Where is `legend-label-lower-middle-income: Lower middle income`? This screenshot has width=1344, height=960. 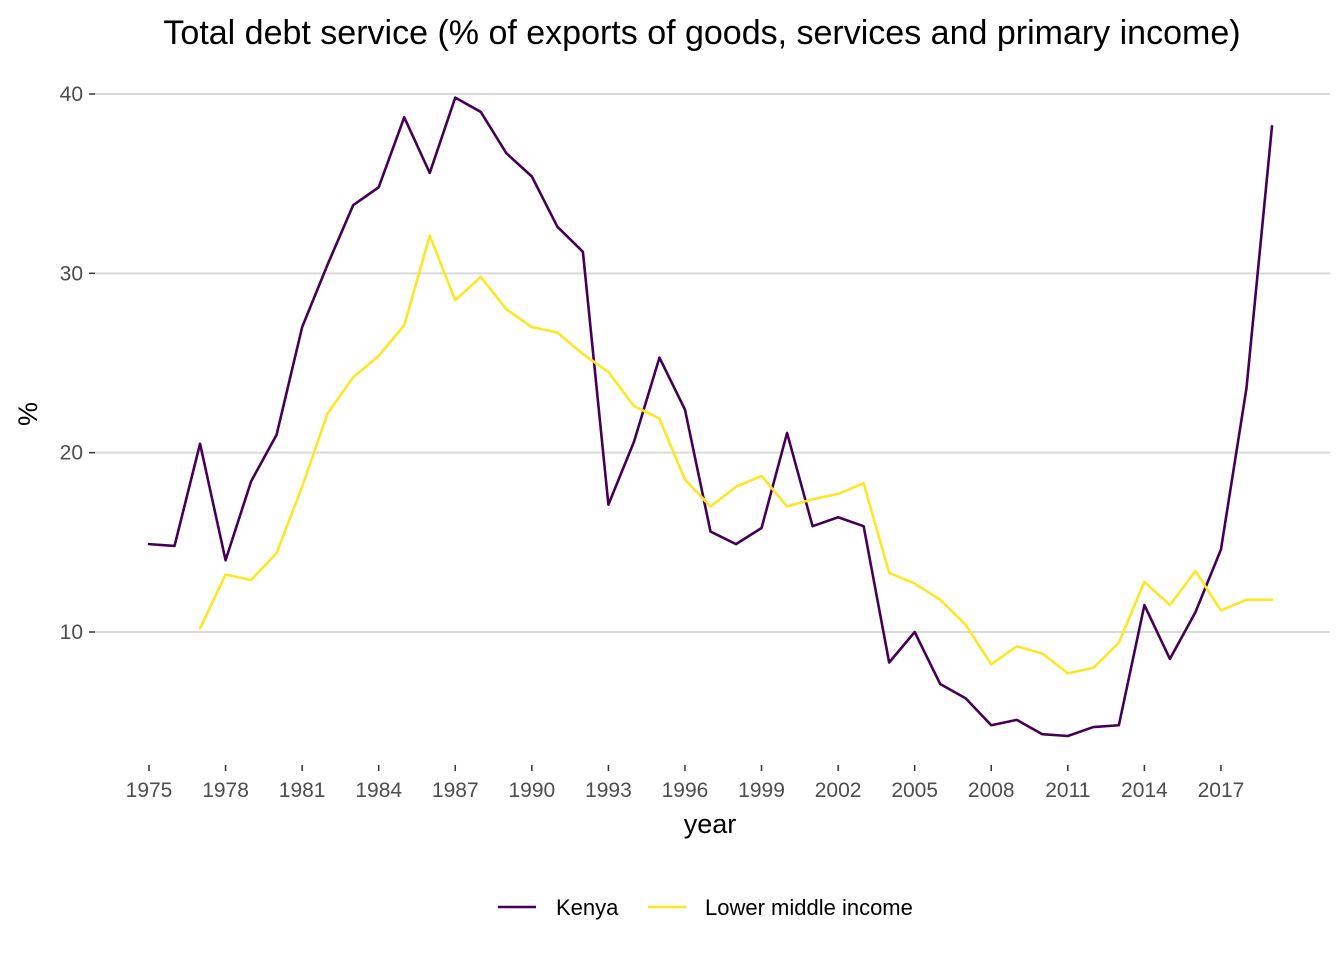
legend-label-lower-middle-income: Lower middle income is located at coordinates (809, 907).